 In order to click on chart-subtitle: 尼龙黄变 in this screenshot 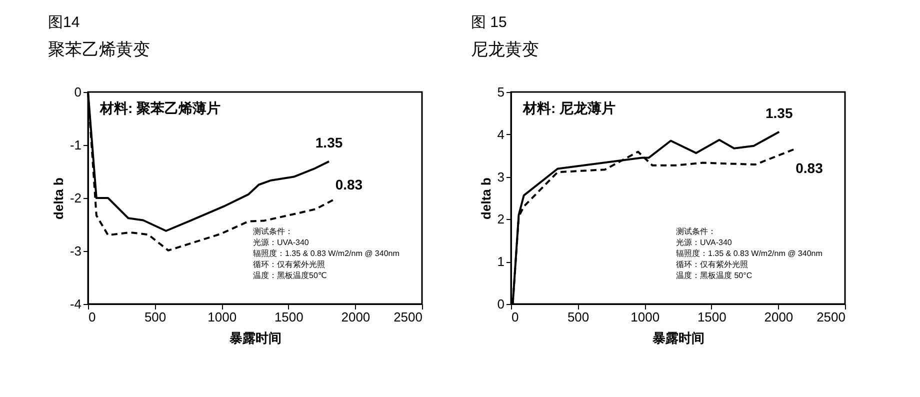, I will do `click(505, 49)`.